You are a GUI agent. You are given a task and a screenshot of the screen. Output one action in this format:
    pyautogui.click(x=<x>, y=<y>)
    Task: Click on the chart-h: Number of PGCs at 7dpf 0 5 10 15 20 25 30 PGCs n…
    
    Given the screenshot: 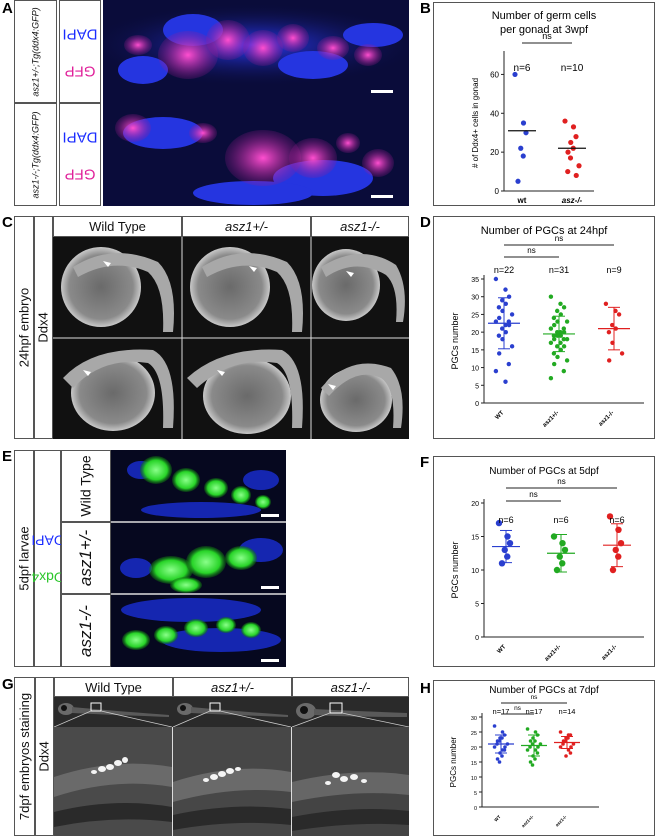 What is the action you would take?
    pyautogui.click(x=524, y=756)
    